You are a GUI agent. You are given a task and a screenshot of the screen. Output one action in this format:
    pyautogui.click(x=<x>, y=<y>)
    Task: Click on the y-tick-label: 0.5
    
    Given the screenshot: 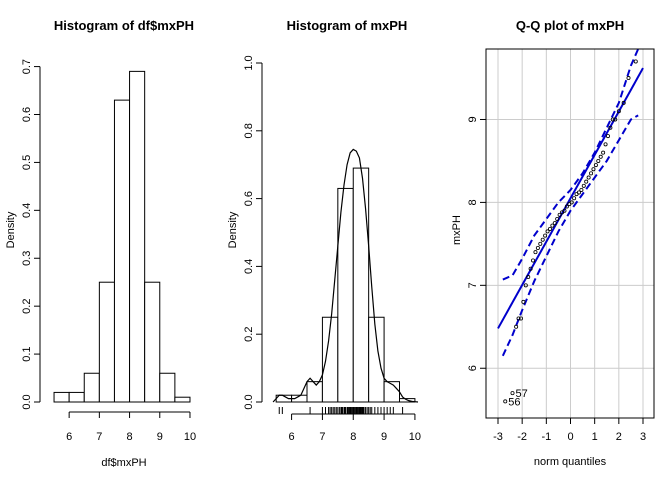 What is the action you would take?
    pyautogui.click(x=27, y=162)
    